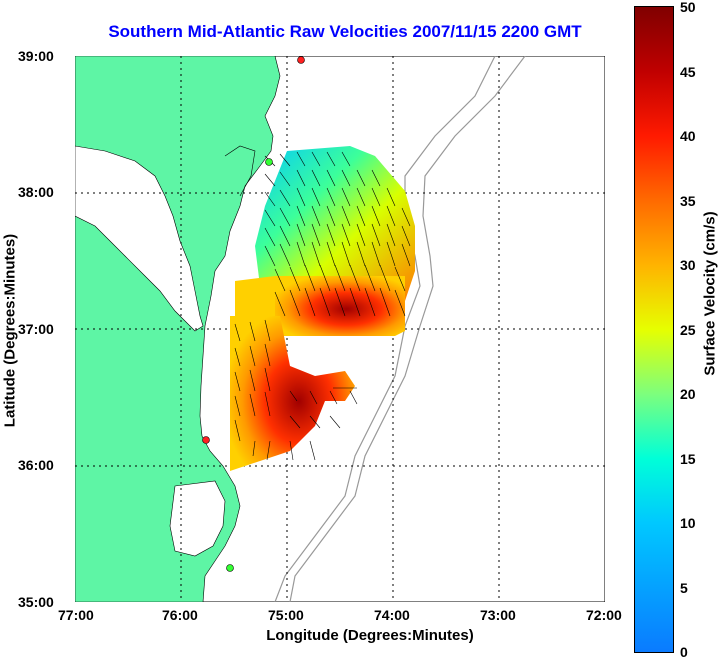 Image resolution: width=724 pixels, height=660 pixels. I want to click on colorbar-tick: 35, so click(688, 201).